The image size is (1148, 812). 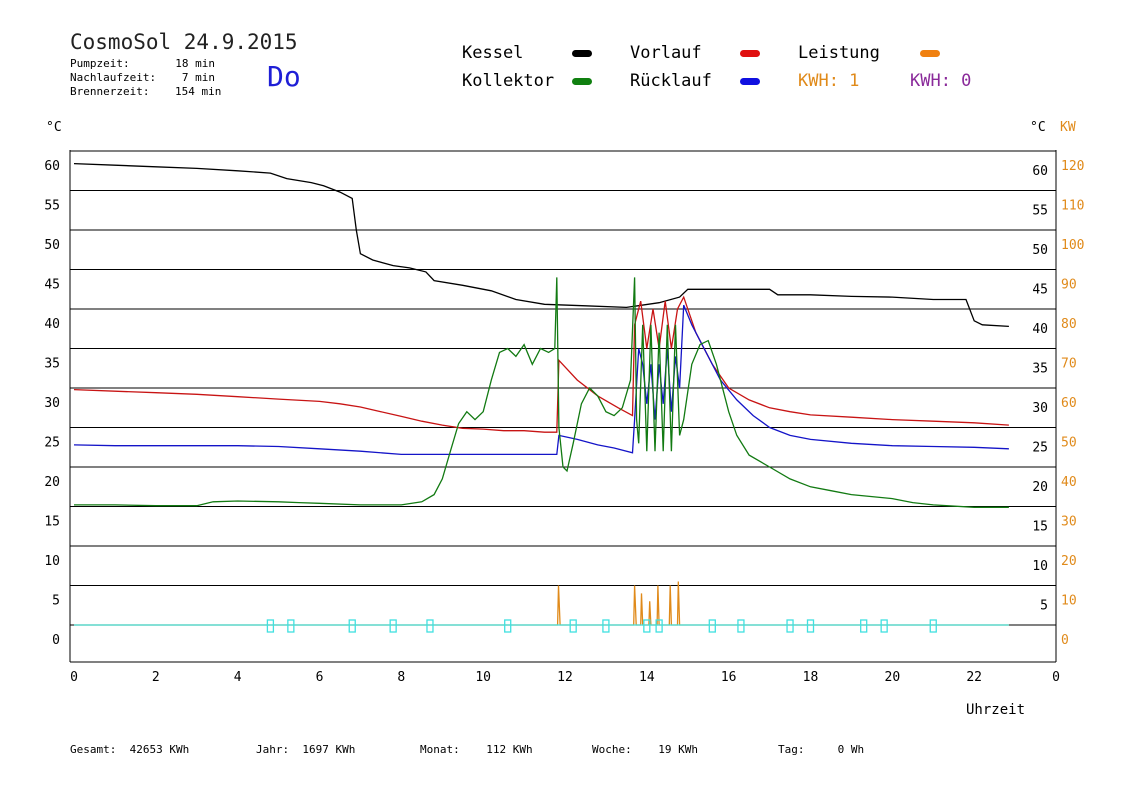 I want to click on footer-jahr: Jahr: 1697 KWh, so click(x=306, y=749).